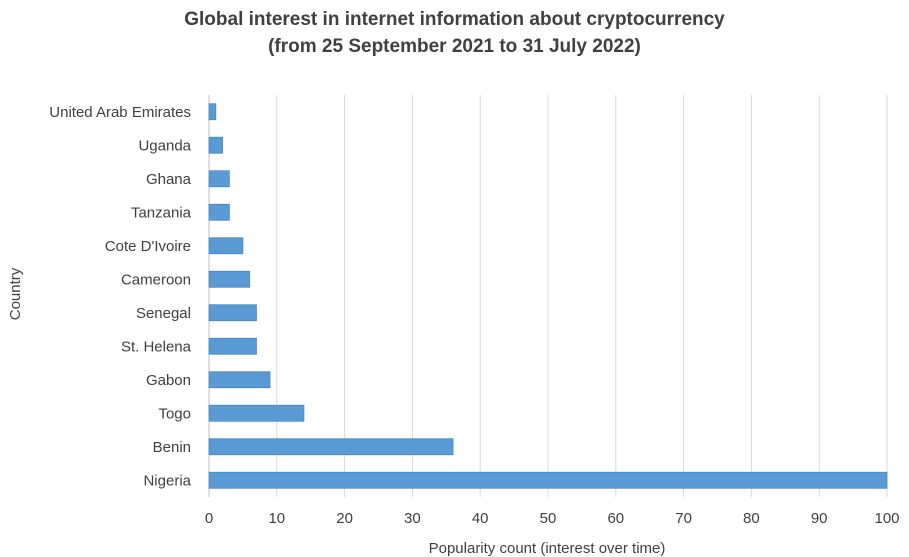 This screenshot has height=557, width=909. Describe the element at coordinates (344, 518) in the screenshot. I see `x-tick-label: 20` at that location.